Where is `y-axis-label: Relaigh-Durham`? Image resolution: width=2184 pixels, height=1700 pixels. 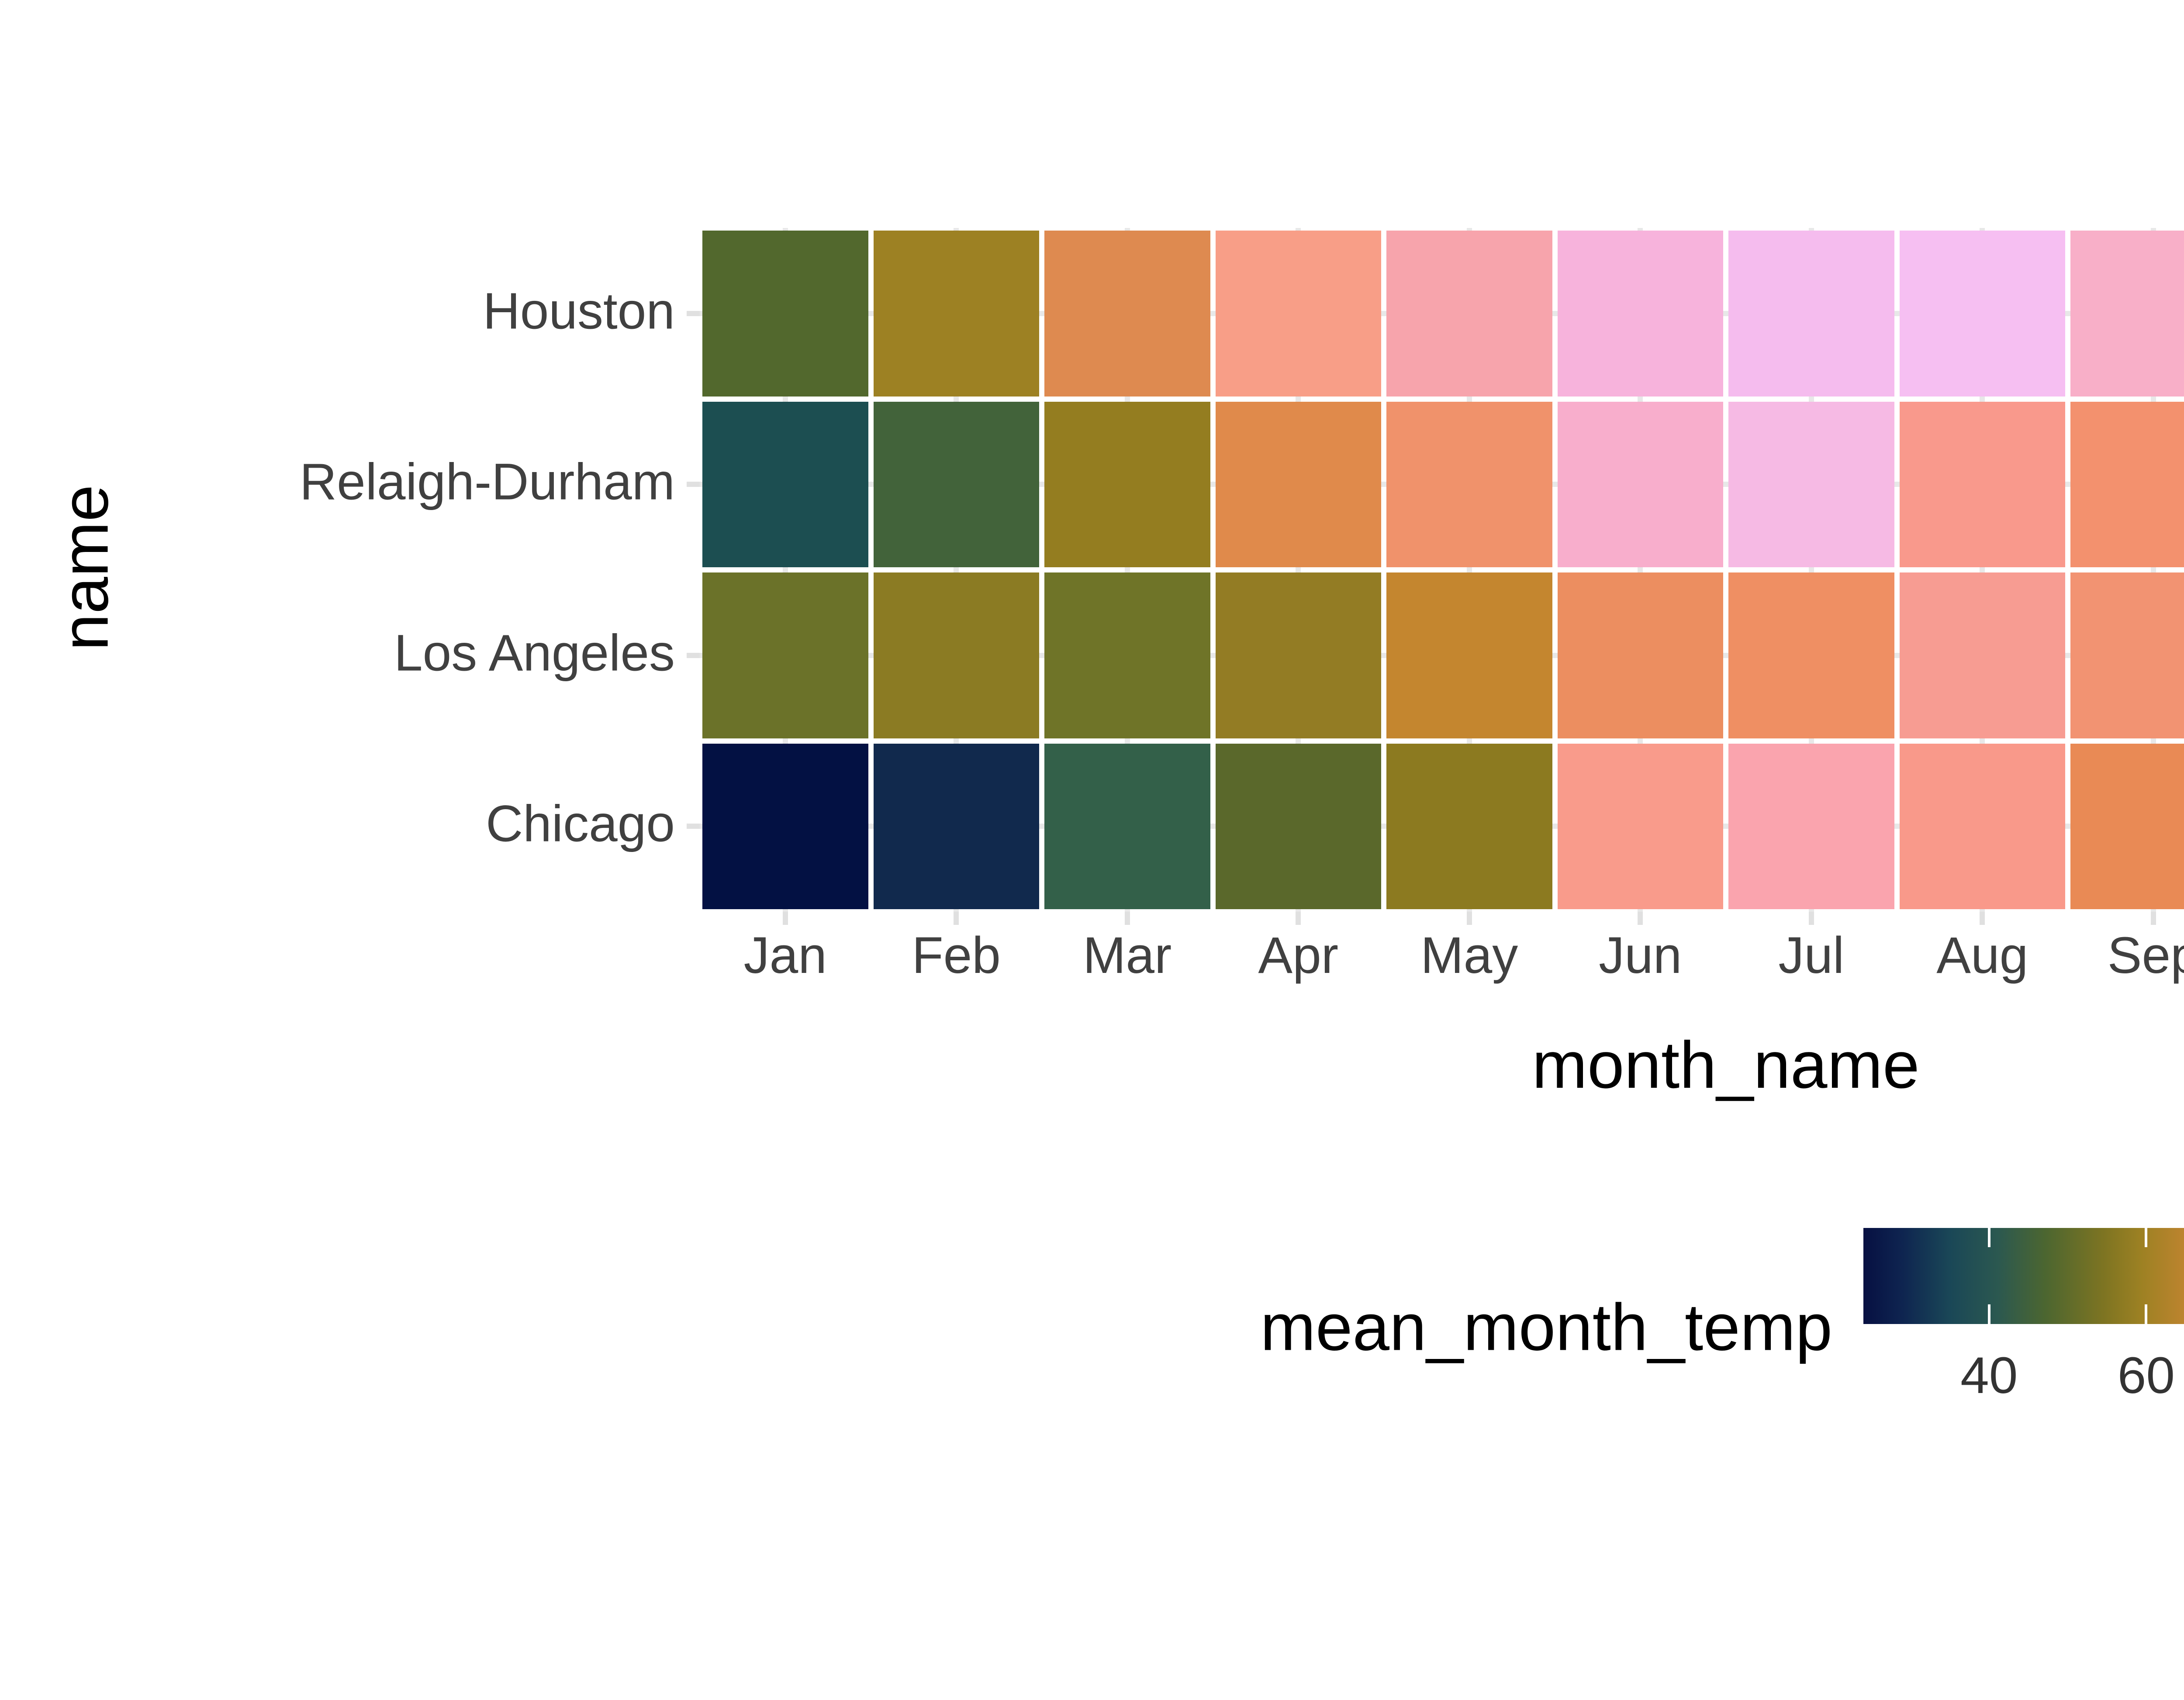 y-axis-label: Relaigh-Durham is located at coordinates (487, 482).